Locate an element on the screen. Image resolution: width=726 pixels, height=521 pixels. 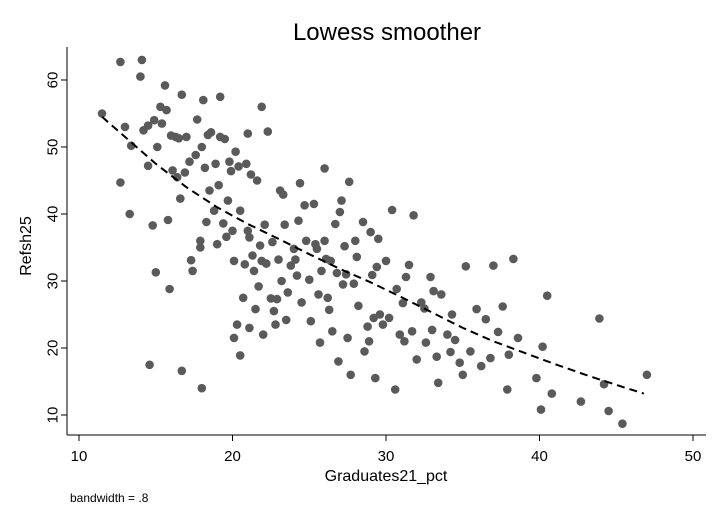
x-tick-label: 40 is located at coordinates (539, 456).